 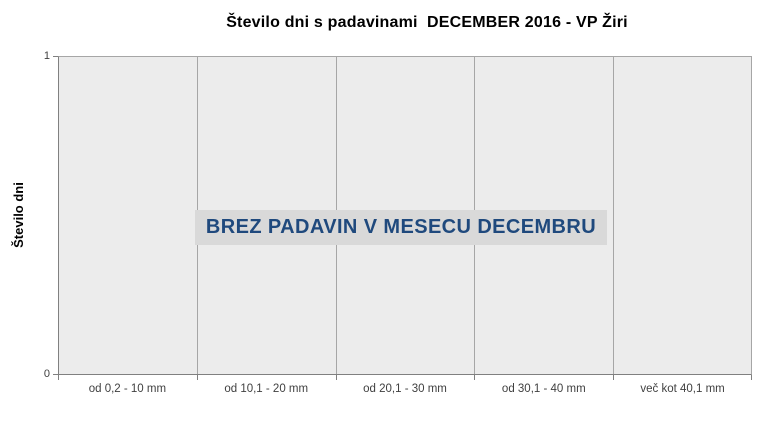 What do you see at coordinates (401, 227) in the screenshot?
I see `no-precipitation-annotation: BREZ PADAVIN V MESECU DECEMBRU` at bounding box center [401, 227].